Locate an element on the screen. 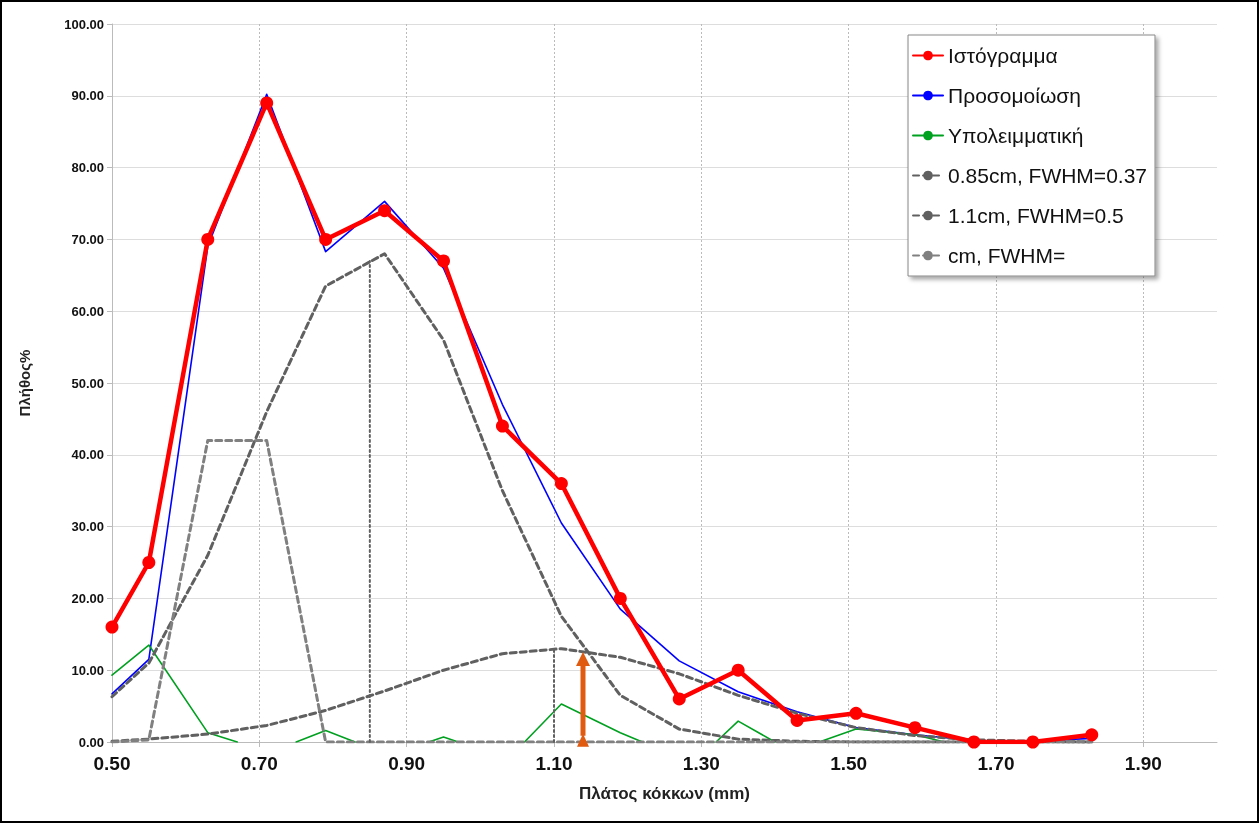 This screenshot has width=1259, height=823. x-tick-label: 0.70 is located at coordinates (259, 763).